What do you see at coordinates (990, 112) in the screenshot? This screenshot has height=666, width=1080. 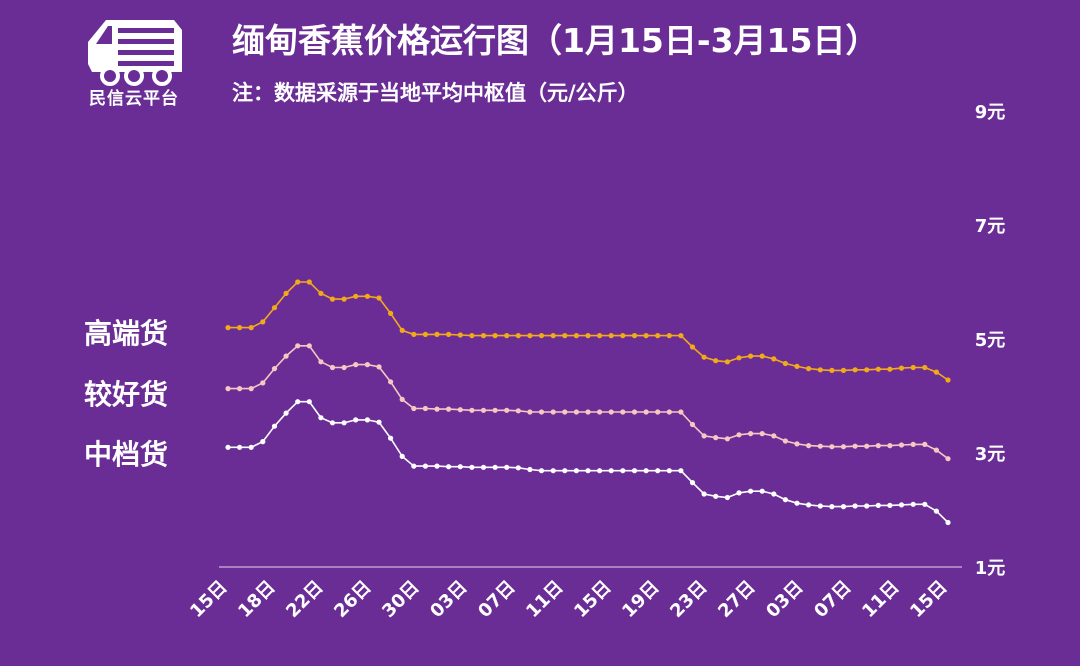 I see `y-tick-label: 9元` at bounding box center [990, 112].